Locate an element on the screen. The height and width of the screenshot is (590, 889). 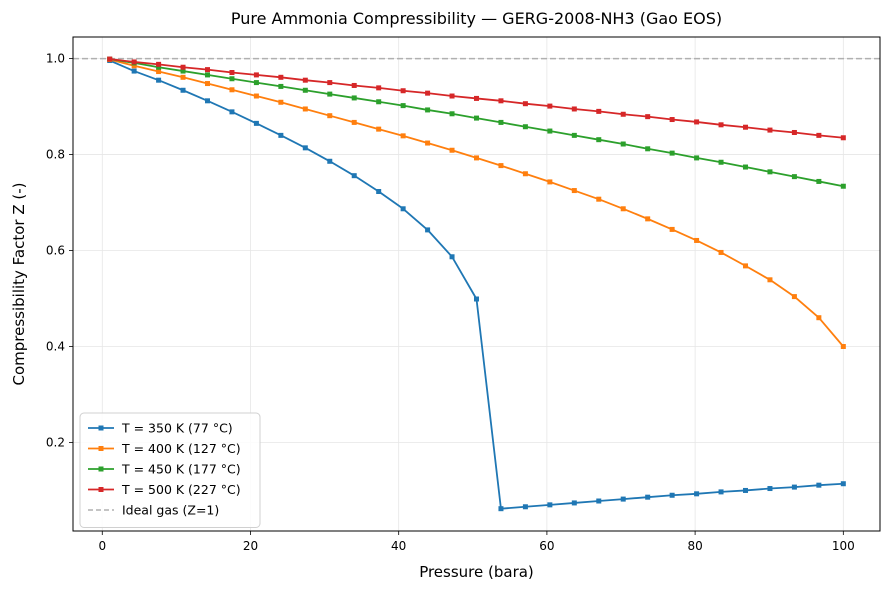
x-tick-label: 20 is located at coordinates (250, 546).